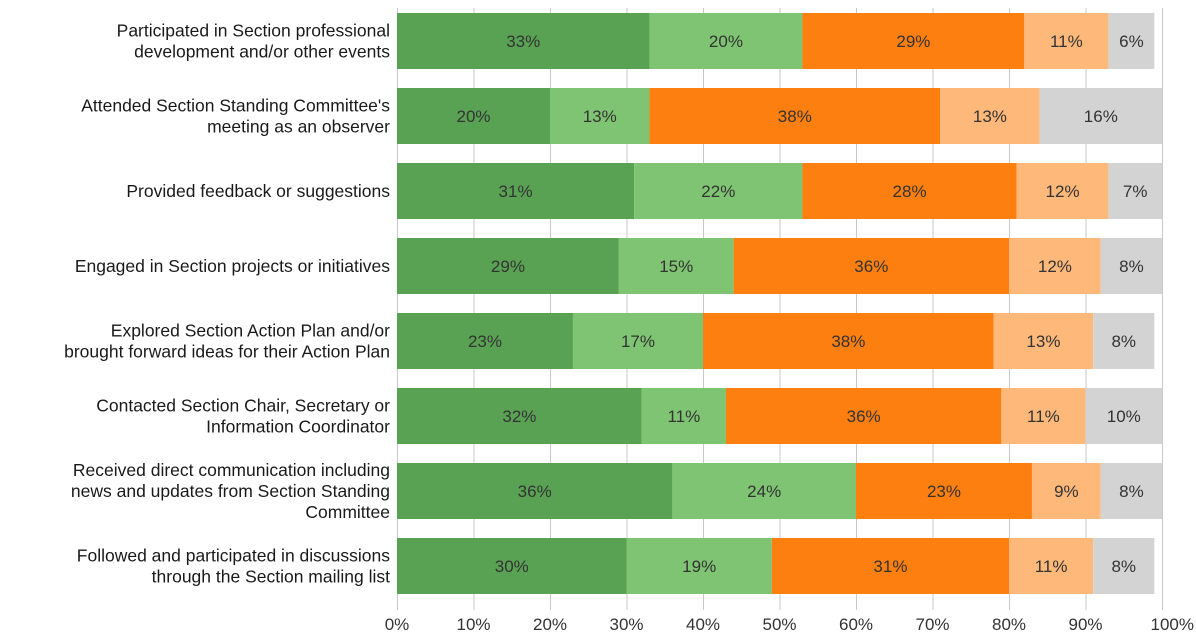 Image resolution: width=1196 pixels, height=634 pixels. What do you see at coordinates (1009, 624) in the screenshot?
I see `x-tick-label: 80%` at bounding box center [1009, 624].